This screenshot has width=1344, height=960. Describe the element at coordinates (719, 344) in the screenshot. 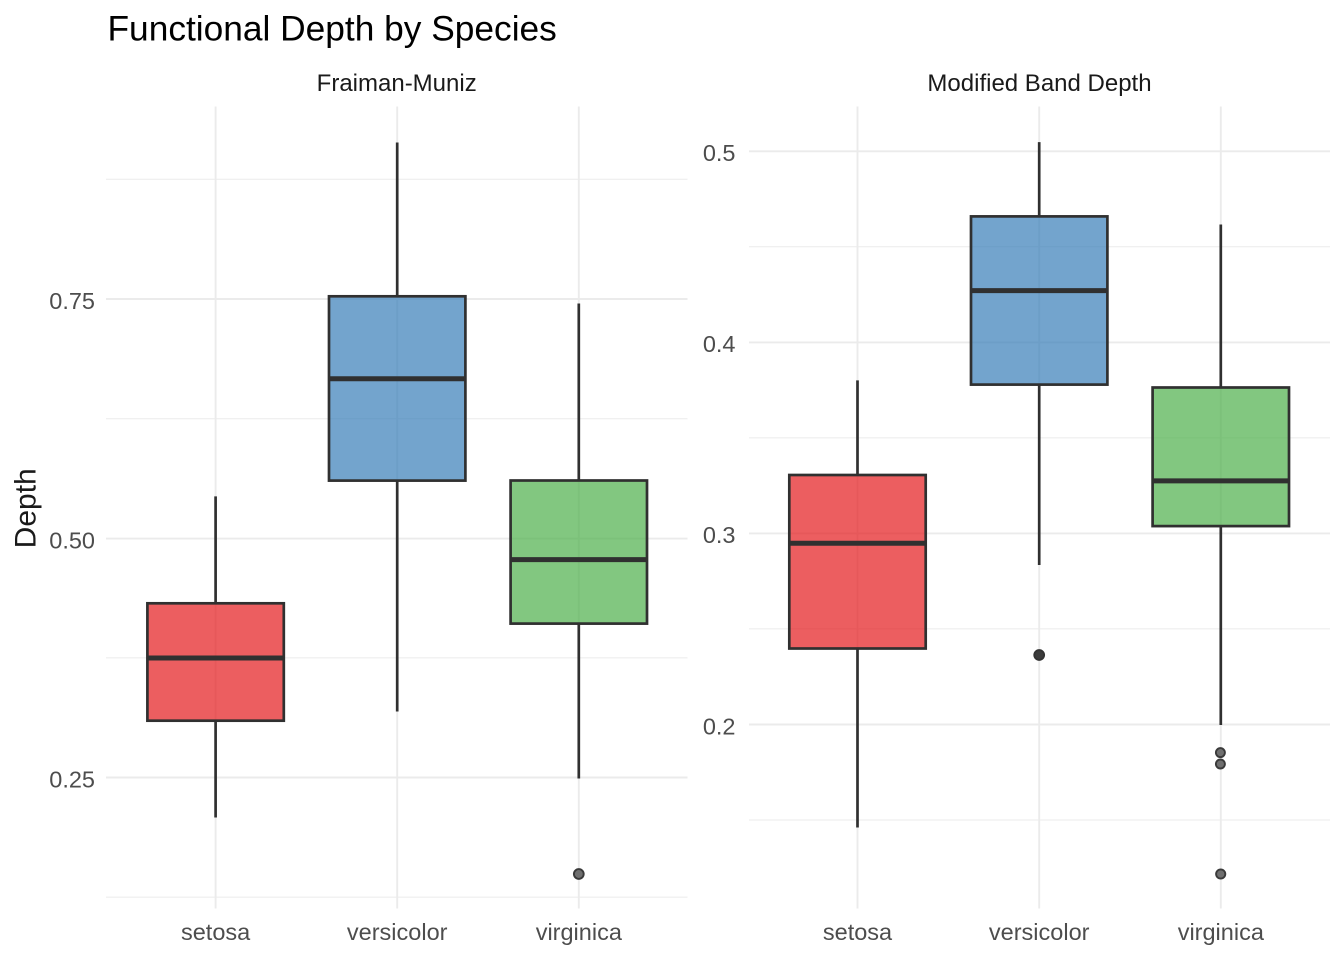

I see `svg-text: 0.4` at that location.